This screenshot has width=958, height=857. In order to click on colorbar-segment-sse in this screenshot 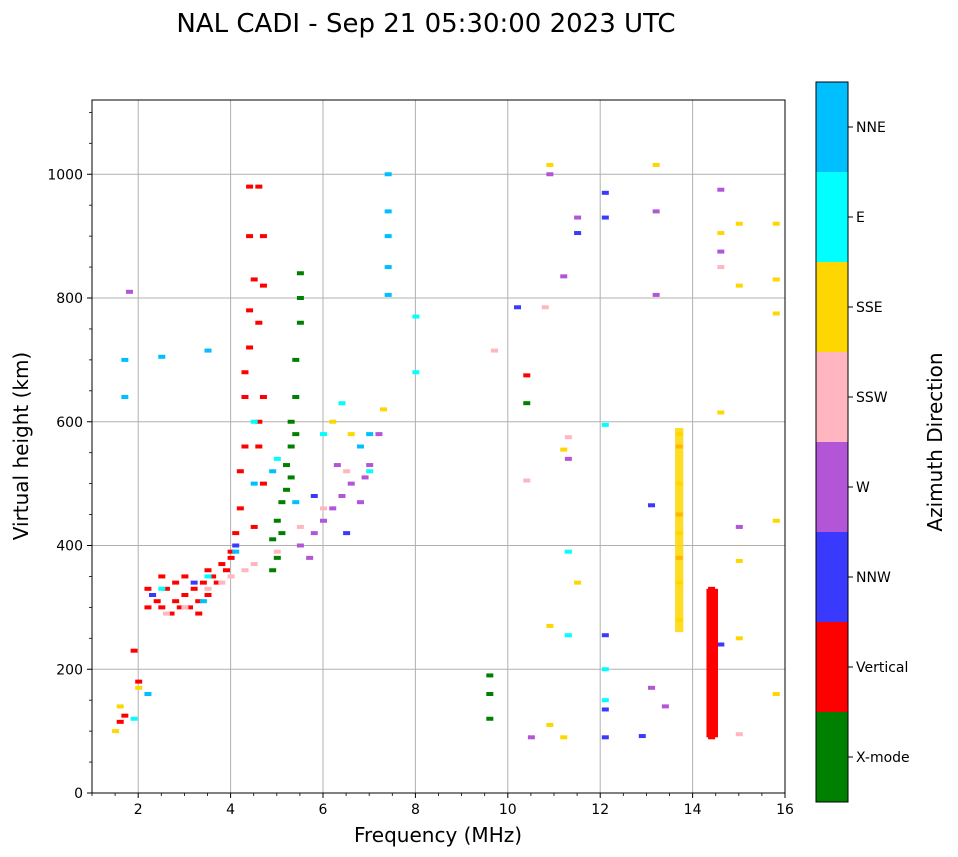, I will do `click(832, 307)`.